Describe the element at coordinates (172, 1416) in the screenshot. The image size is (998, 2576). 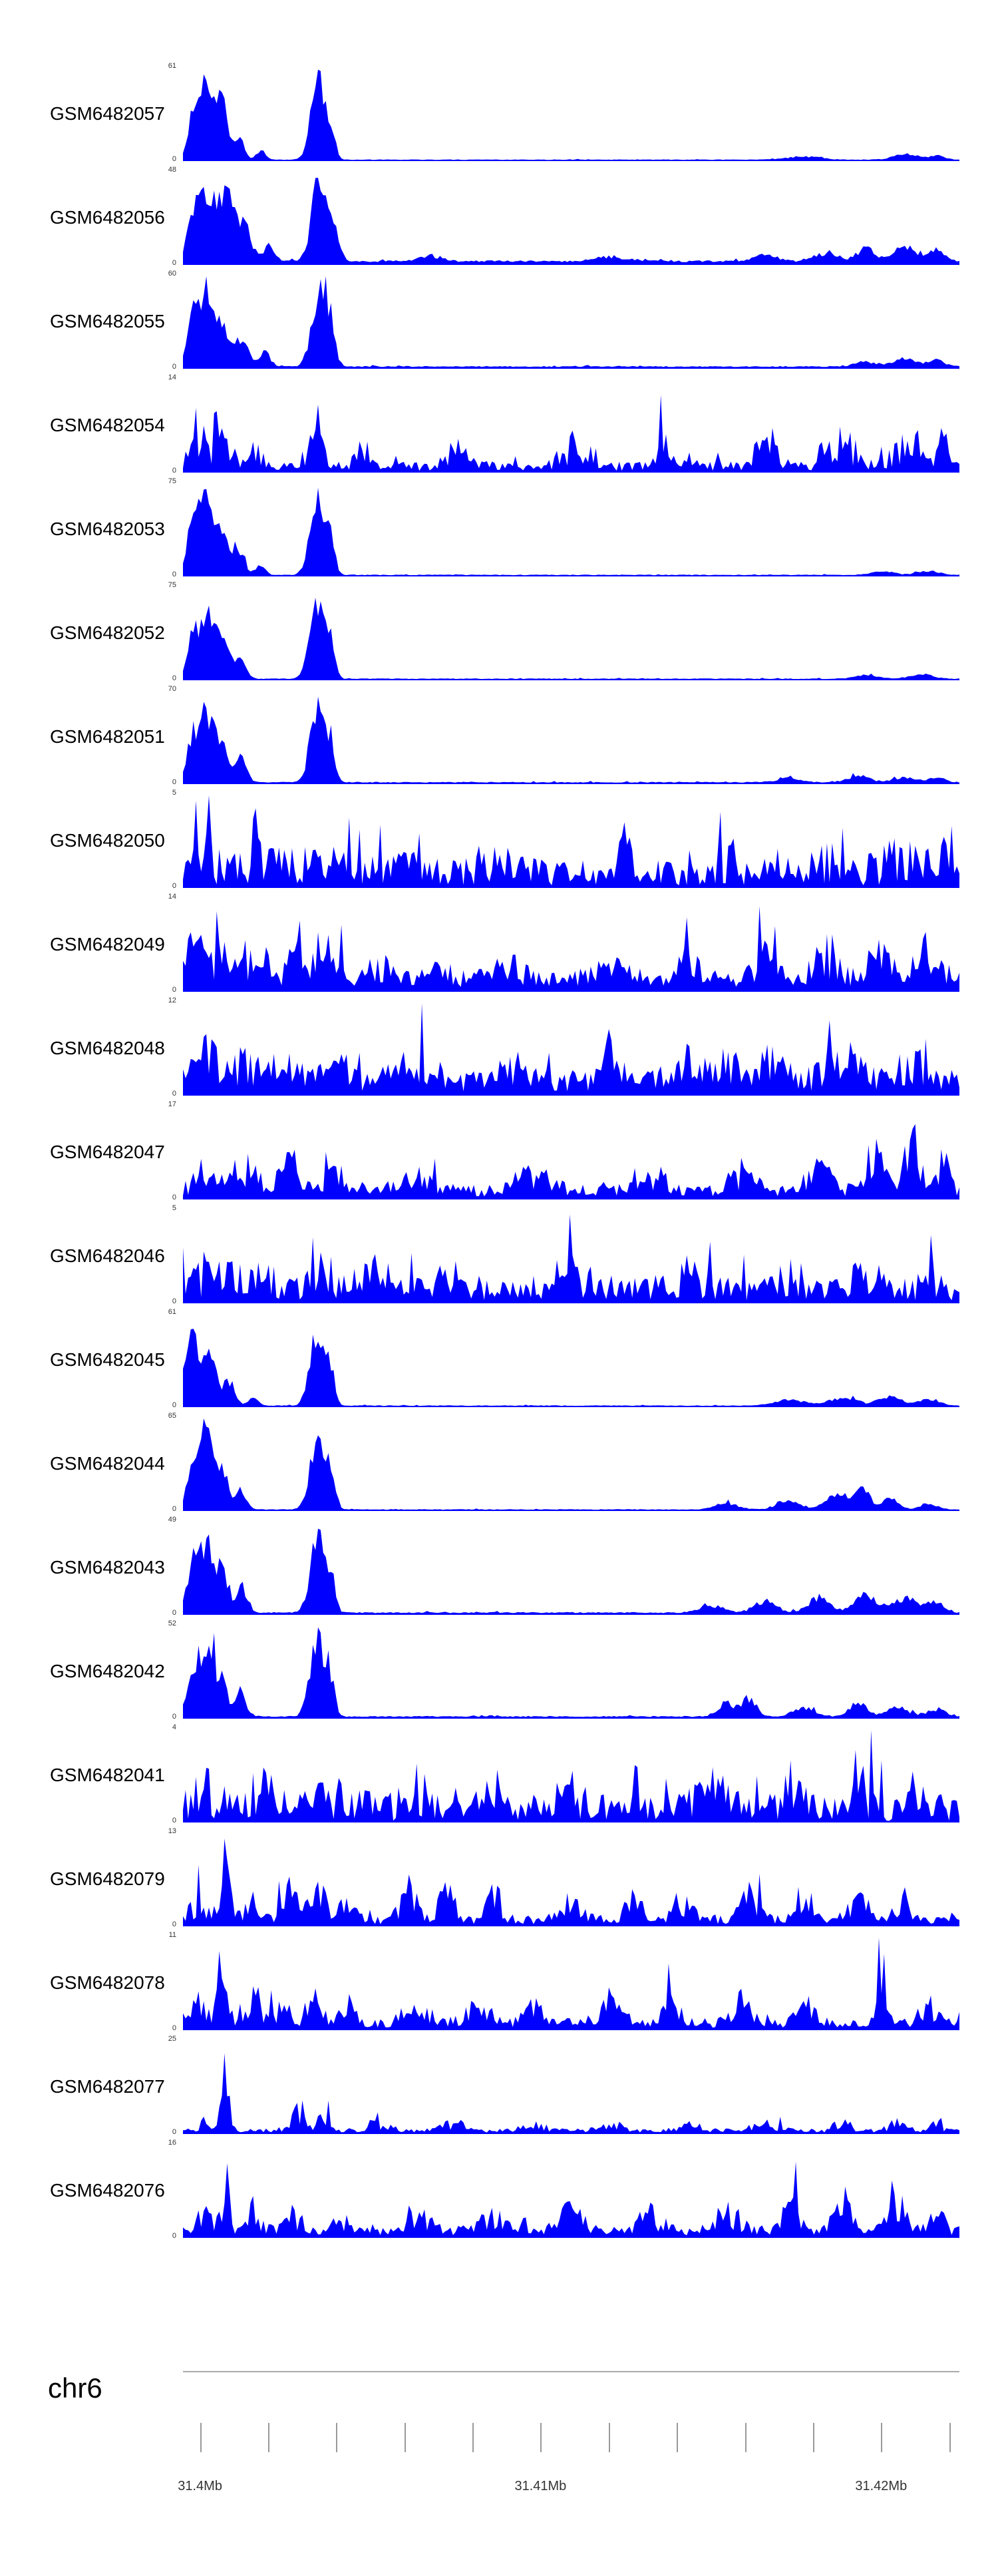
I see `track-ymax-value: 65` at that location.